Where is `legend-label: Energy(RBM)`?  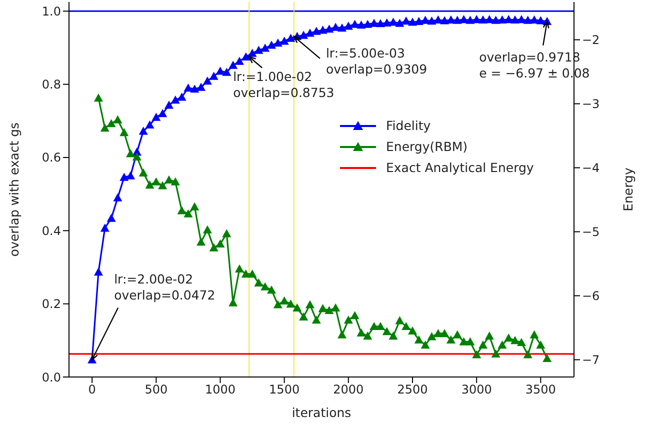 legend-label: Energy(RBM) is located at coordinates (427, 147).